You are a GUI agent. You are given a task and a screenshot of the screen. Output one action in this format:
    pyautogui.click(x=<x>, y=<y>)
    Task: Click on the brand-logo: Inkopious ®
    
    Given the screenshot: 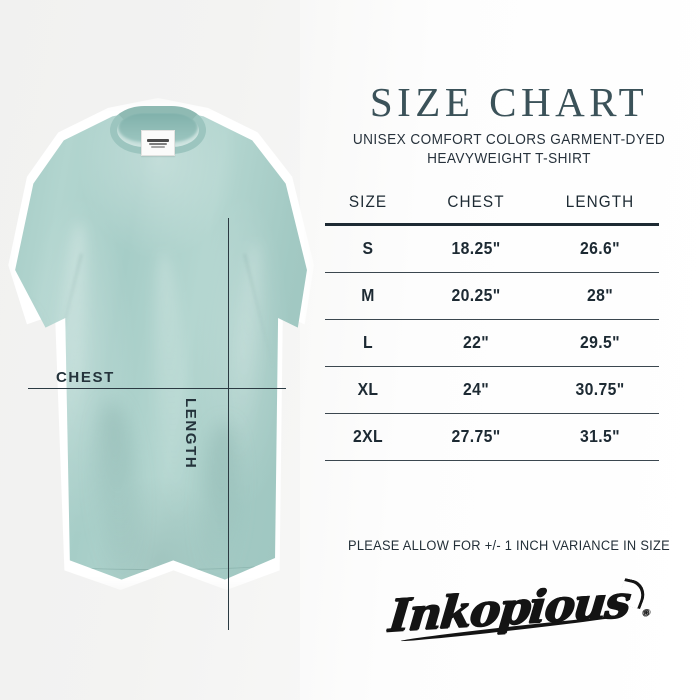 What is the action you would take?
    pyautogui.click(x=509, y=609)
    